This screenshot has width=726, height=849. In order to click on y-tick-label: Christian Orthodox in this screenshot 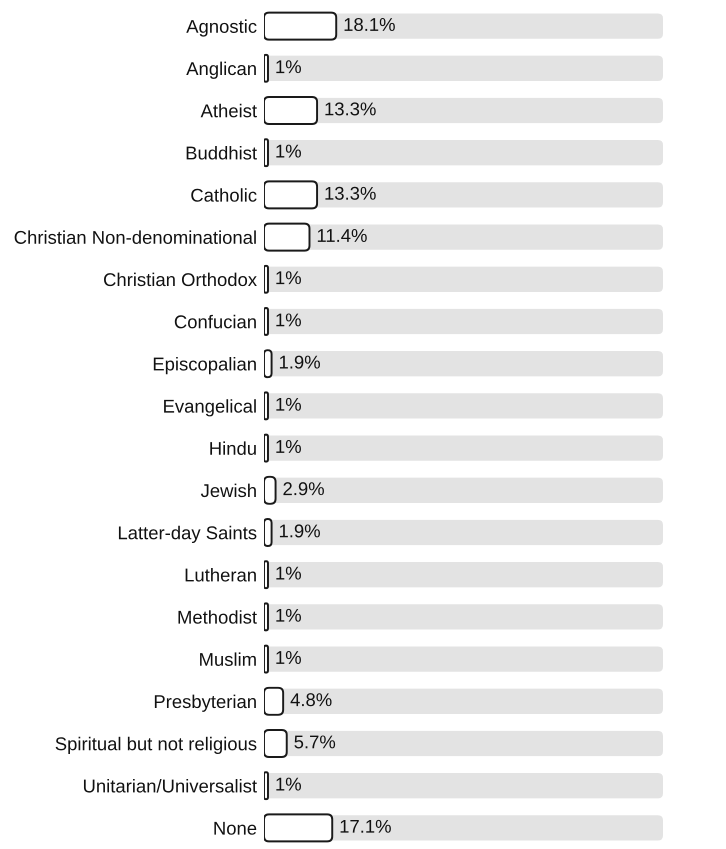, I will do `click(180, 279)`.